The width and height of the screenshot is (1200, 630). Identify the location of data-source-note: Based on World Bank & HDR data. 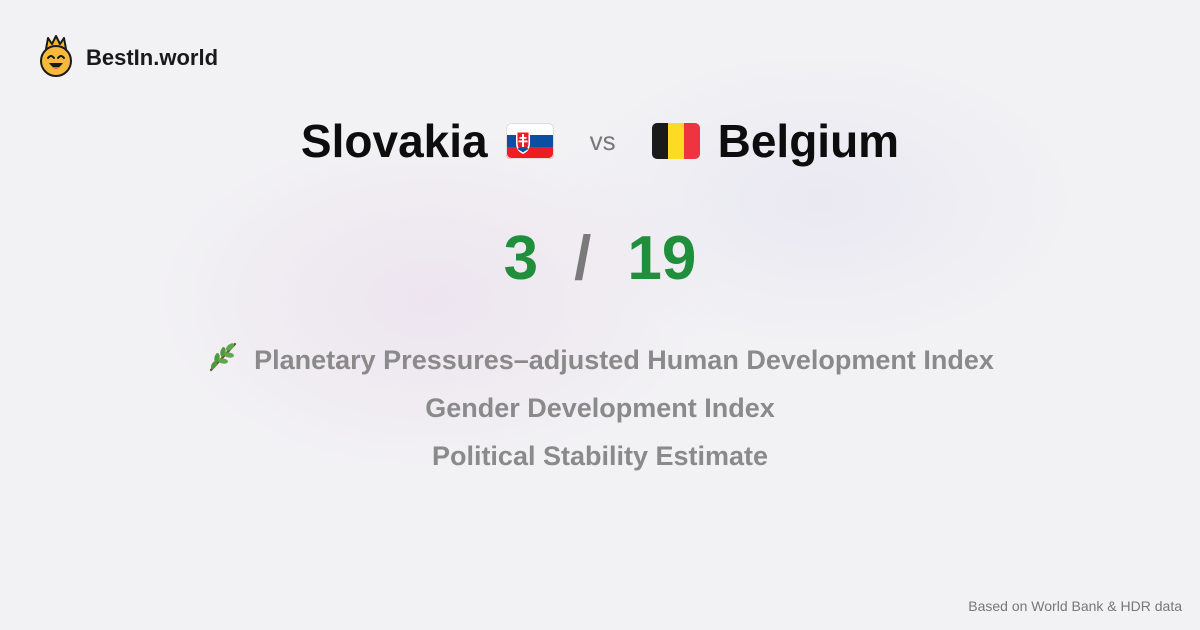
(1075, 606).